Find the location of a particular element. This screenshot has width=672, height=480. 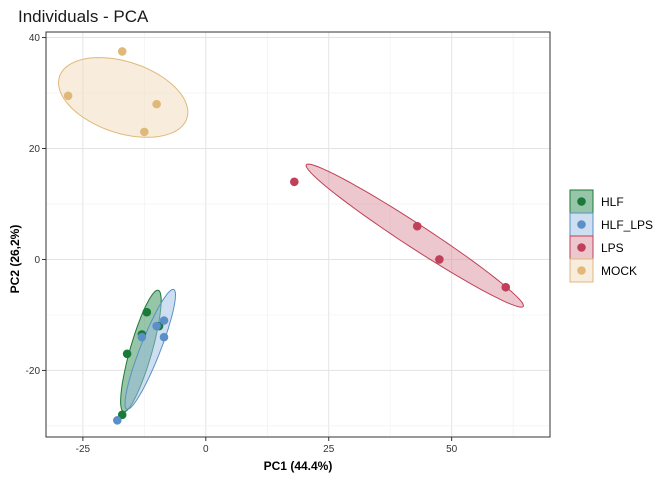

y-tick-label: 20 is located at coordinates (35, 149).